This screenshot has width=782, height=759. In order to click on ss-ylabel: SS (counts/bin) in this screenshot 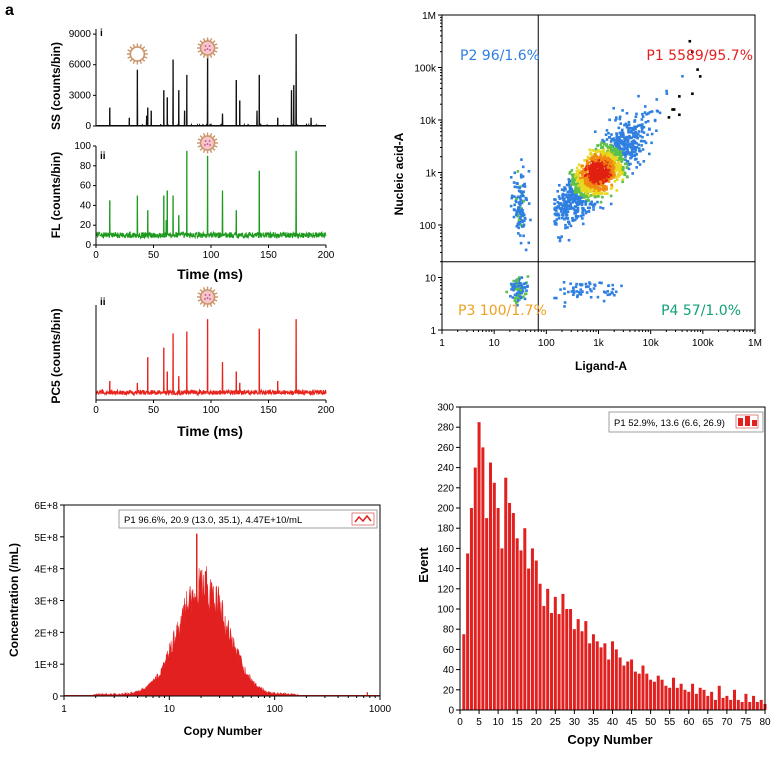, I will do `click(56, 86)`.